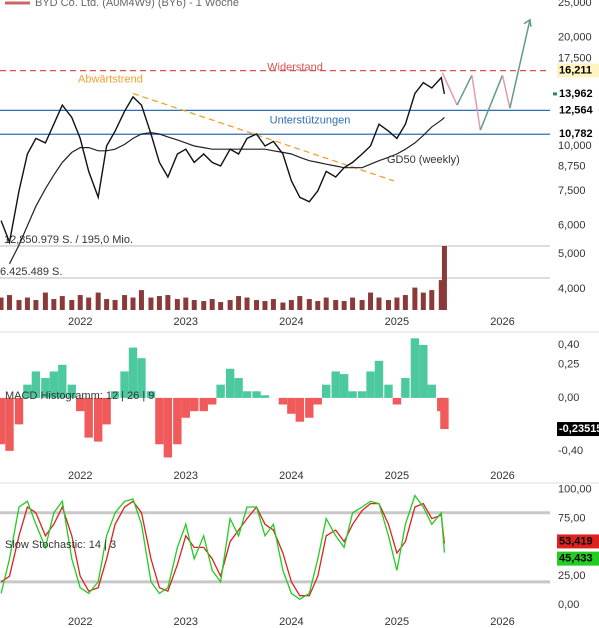 The height and width of the screenshot is (628, 599). Describe the element at coordinates (576, 94) in the screenshot. I see `last-price-label: 13,962` at that location.